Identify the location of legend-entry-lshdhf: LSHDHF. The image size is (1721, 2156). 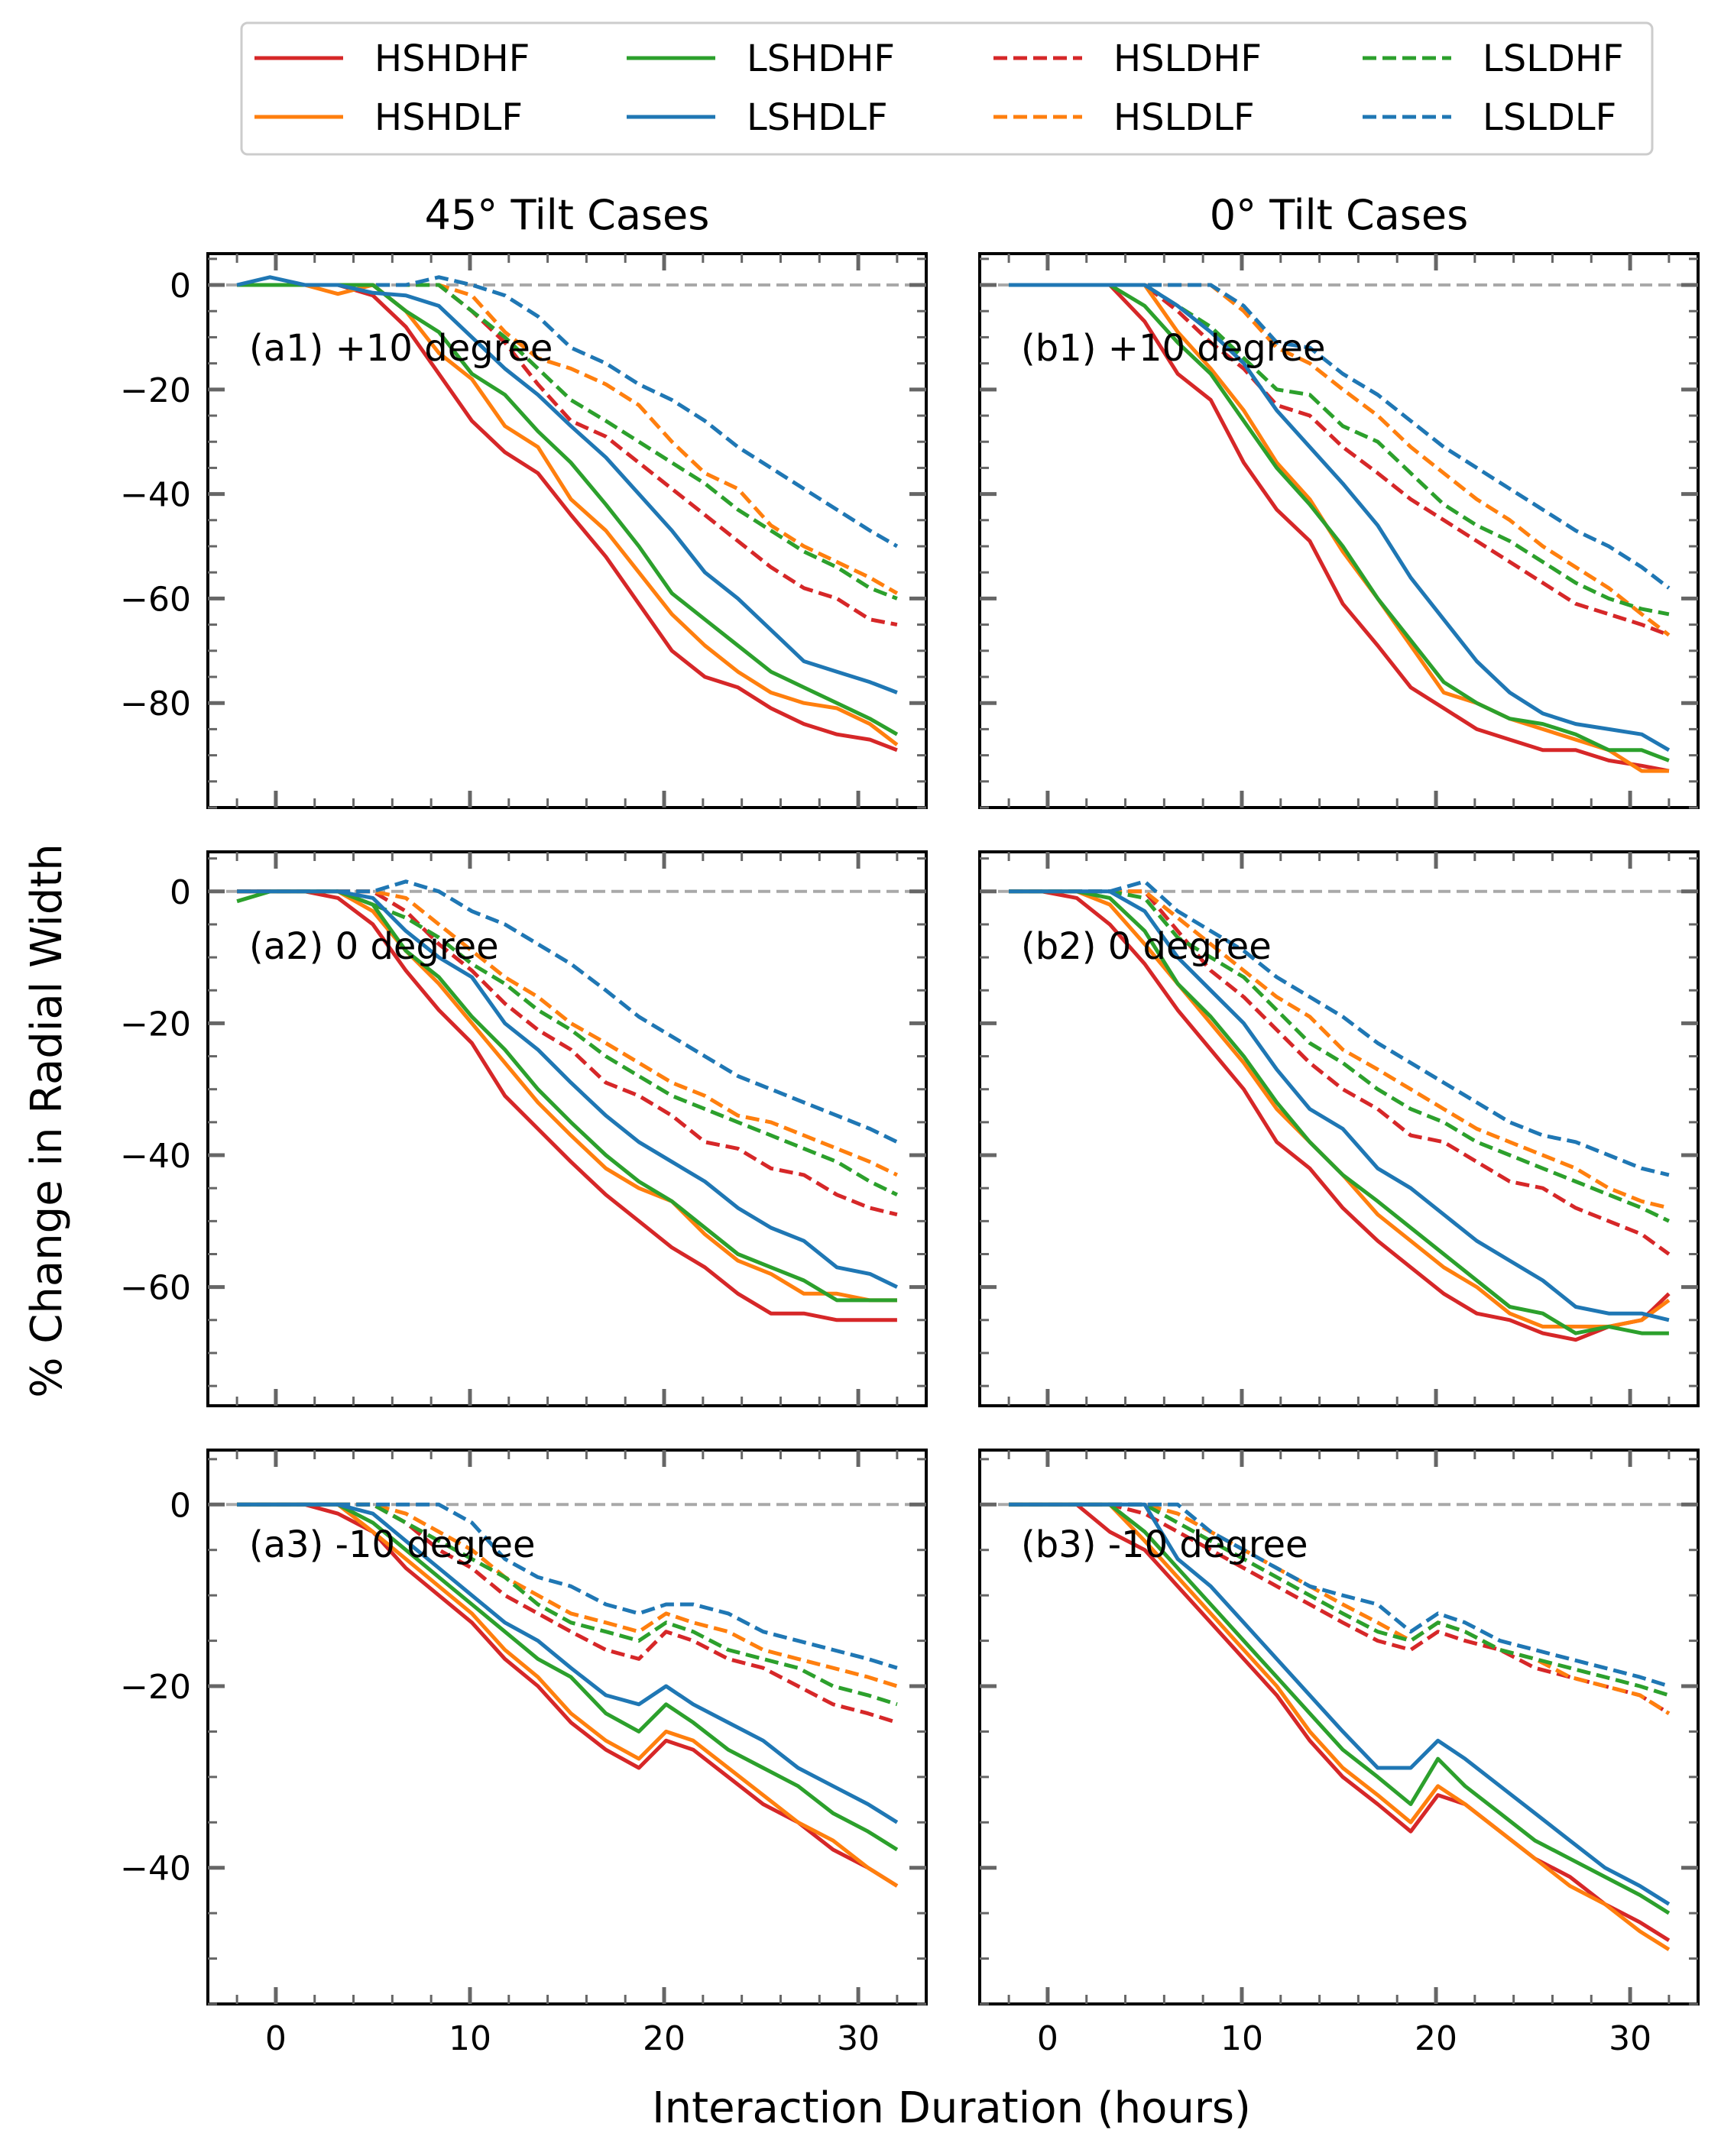
(761, 59).